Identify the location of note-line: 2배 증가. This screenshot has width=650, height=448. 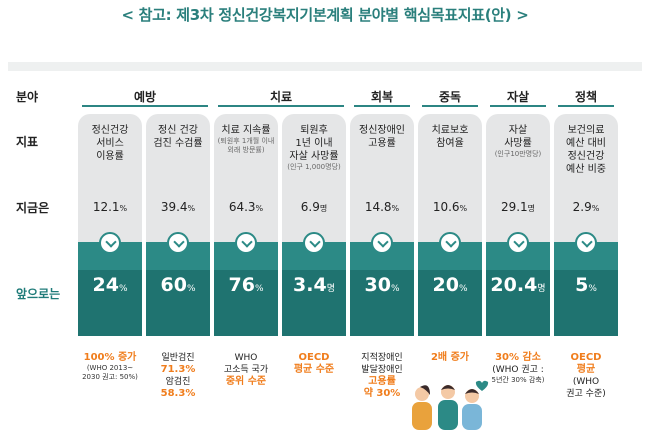
(450, 357).